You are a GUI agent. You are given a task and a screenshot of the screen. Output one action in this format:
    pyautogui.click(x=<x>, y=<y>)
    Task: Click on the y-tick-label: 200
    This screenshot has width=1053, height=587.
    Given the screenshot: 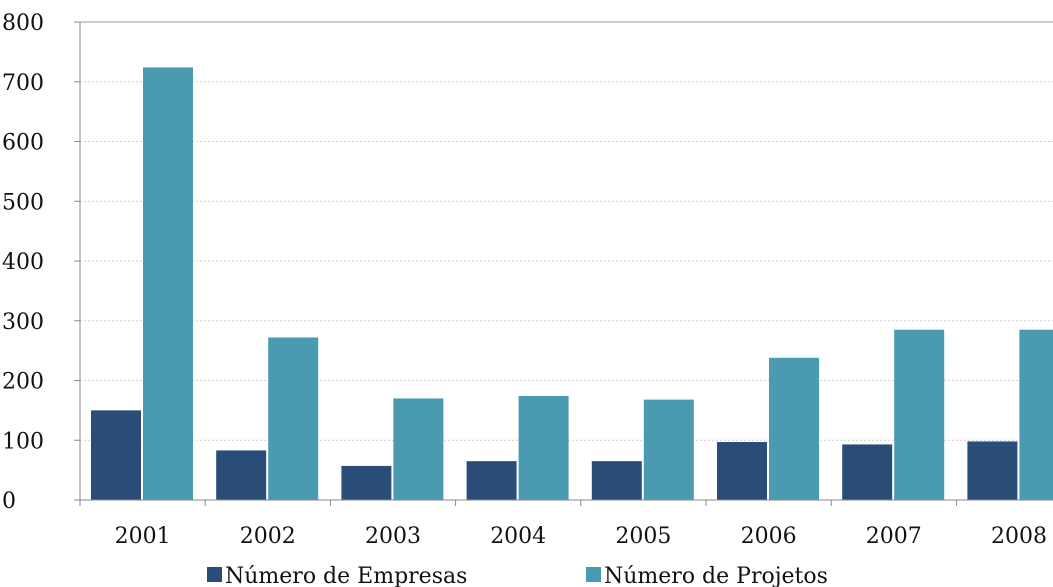 What is the action you would take?
    pyautogui.click(x=23, y=382)
    